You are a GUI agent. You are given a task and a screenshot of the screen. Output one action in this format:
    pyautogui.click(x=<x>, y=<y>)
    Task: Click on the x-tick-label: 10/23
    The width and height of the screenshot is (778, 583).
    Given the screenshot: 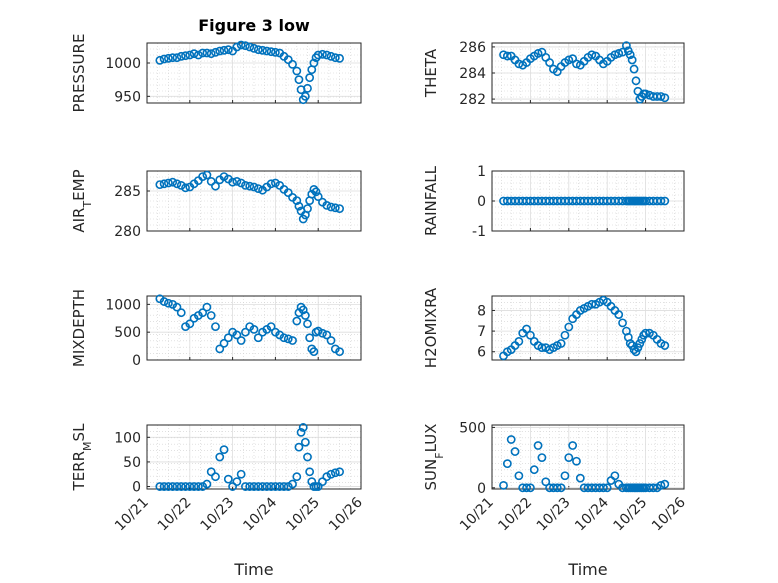 What is the action you would take?
    pyautogui.click(x=554, y=515)
    